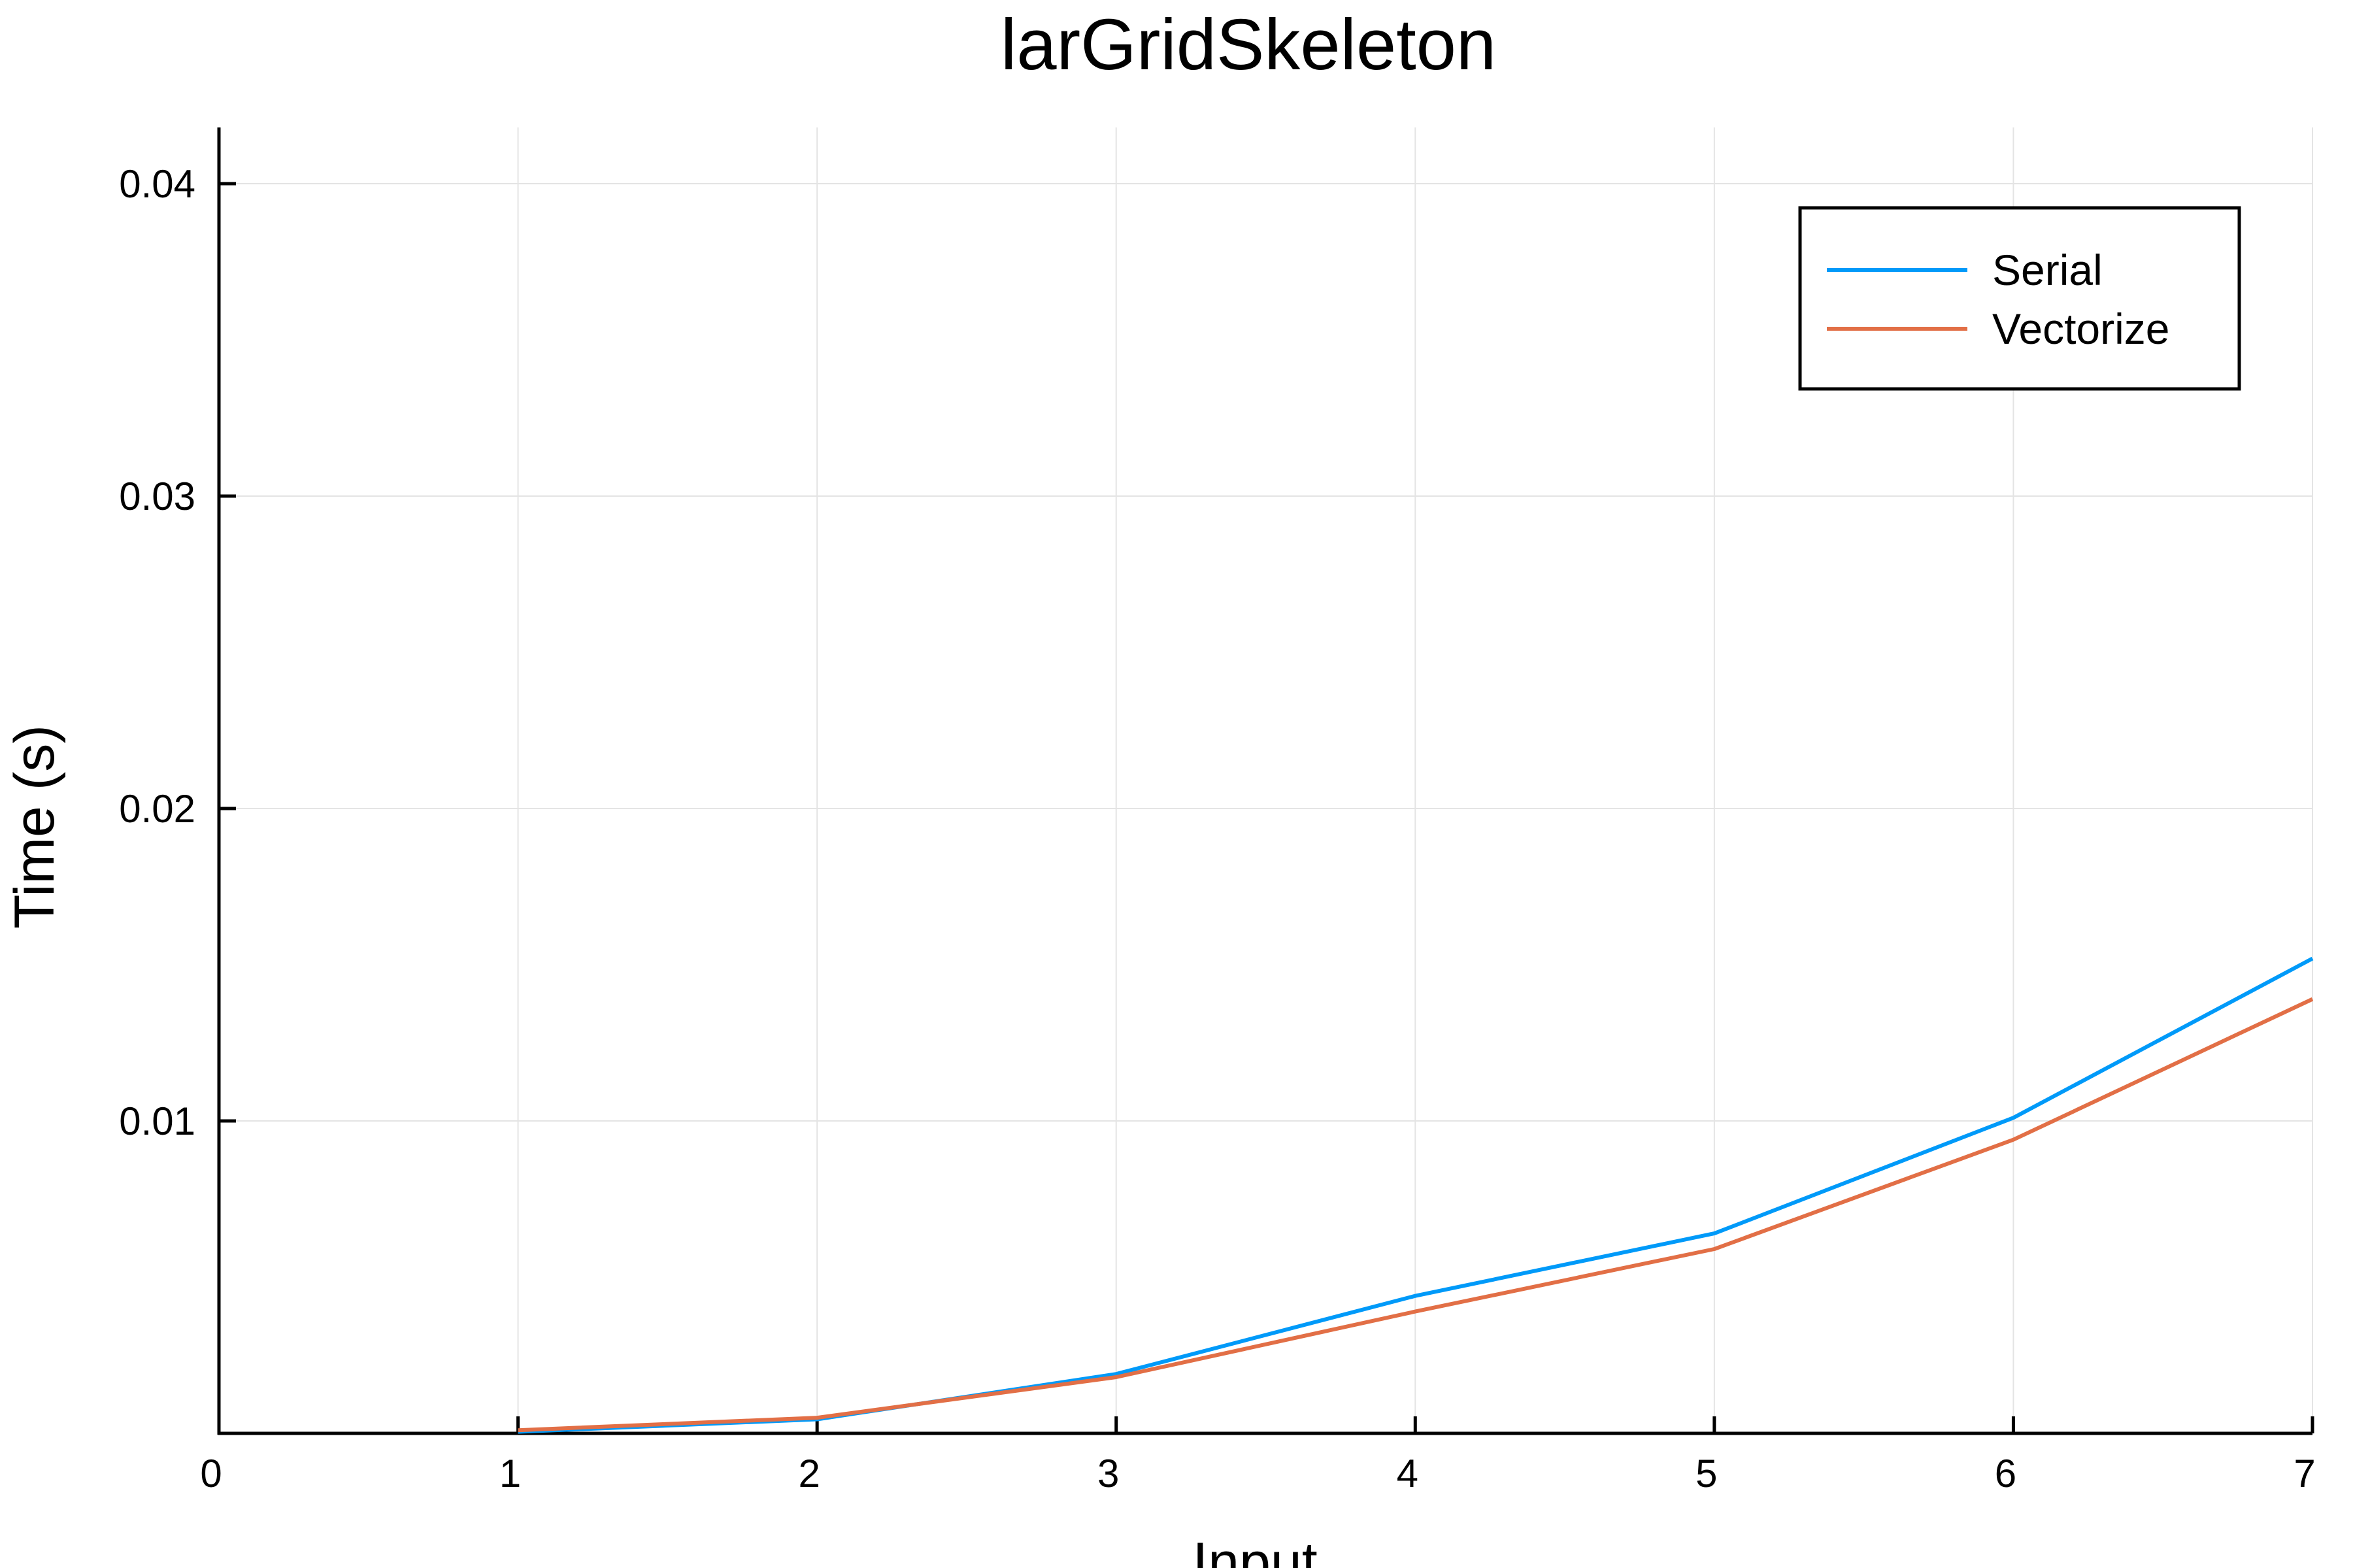 The image size is (2353, 1568). What do you see at coordinates (510, 1473) in the screenshot?
I see `x-tick-label: 1` at bounding box center [510, 1473].